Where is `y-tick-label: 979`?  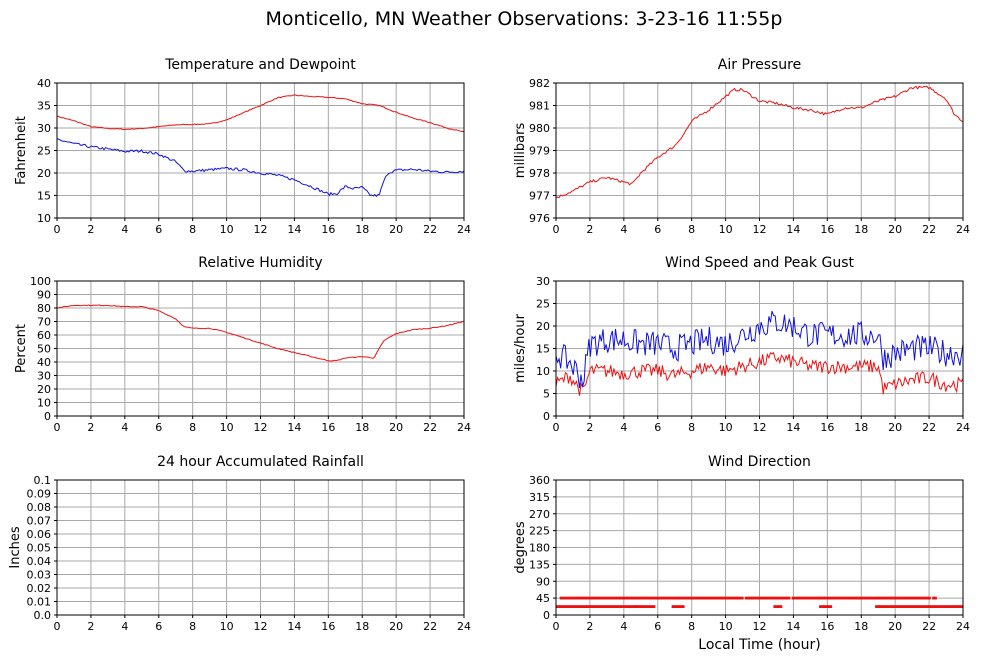
y-tick-label: 979 is located at coordinates (539, 151).